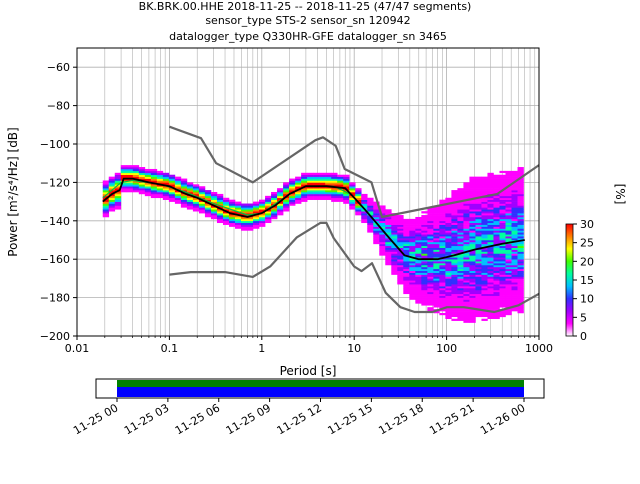 This screenshot has height=484, width=640. I want to click on y-tick-label: −120, so click(55, 182).